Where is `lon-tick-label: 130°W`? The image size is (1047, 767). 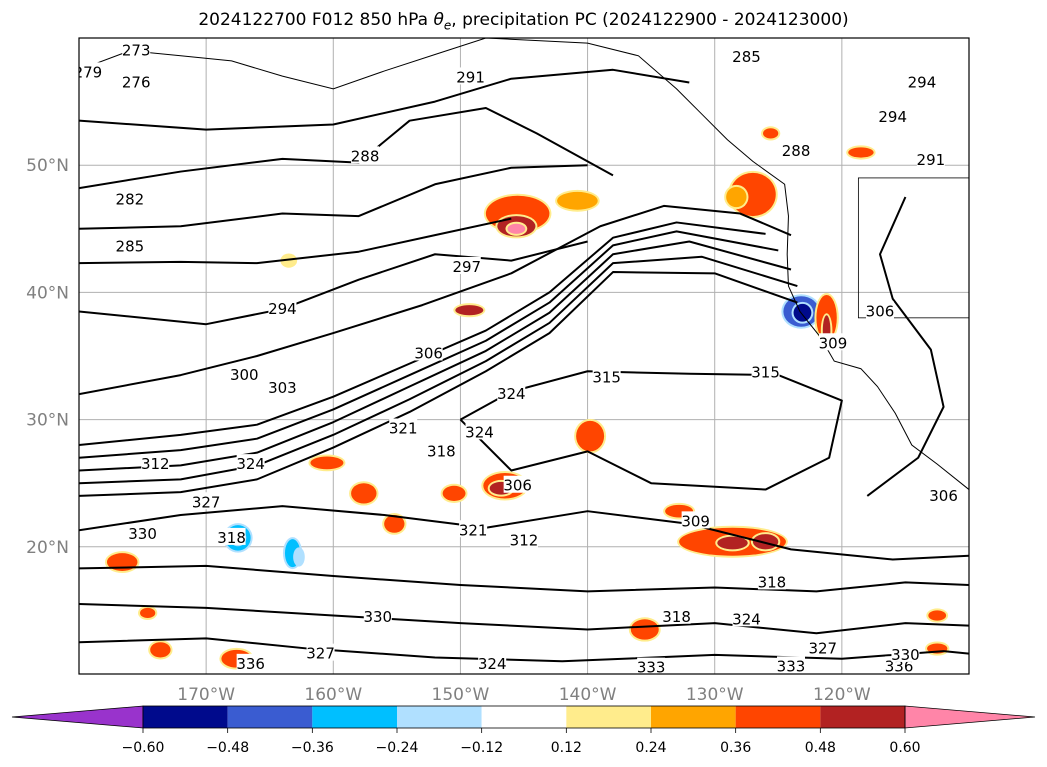
lon-tick-label: 130°W is located at coordinates (715, 695).